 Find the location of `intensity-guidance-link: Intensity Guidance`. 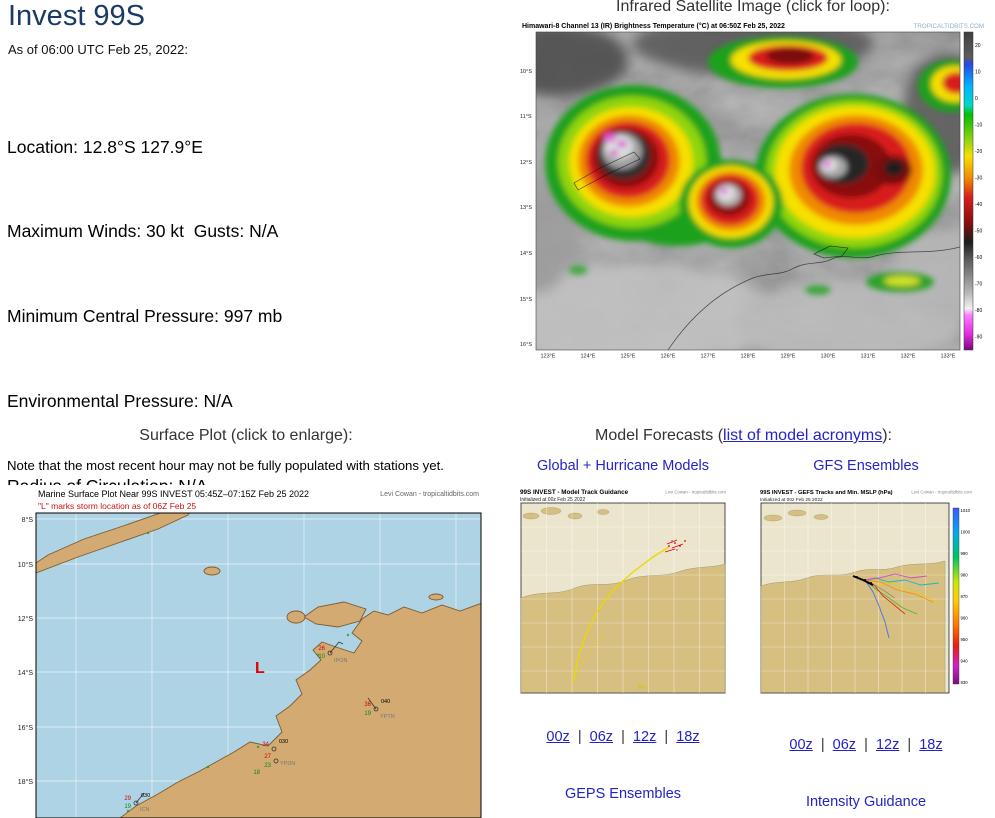

intensity-guidance-link: Intensity Guidance is located at coordinates (866, 802).